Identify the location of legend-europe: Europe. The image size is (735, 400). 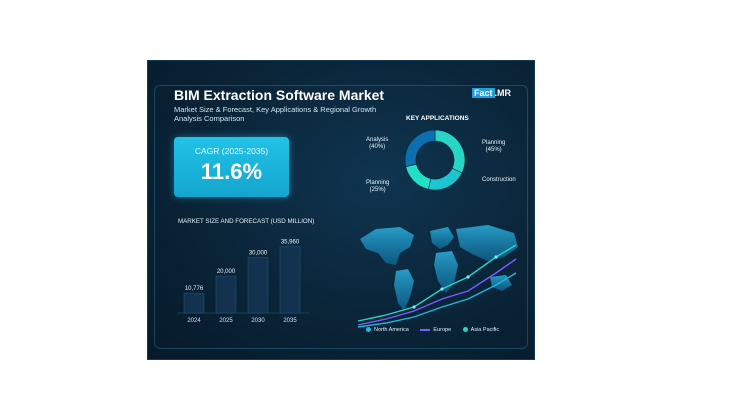
(435, 330).